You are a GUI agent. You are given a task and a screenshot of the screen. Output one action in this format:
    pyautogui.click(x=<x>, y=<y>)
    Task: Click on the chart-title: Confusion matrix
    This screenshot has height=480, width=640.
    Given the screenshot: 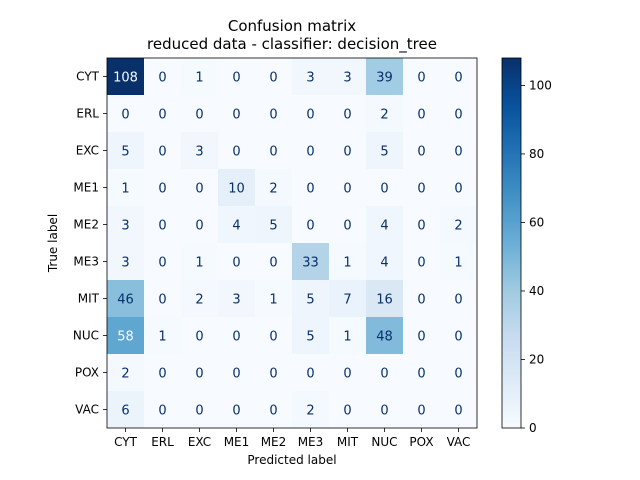 What is the action you would take?
    pyautogui.click(x=292, y=26)
    